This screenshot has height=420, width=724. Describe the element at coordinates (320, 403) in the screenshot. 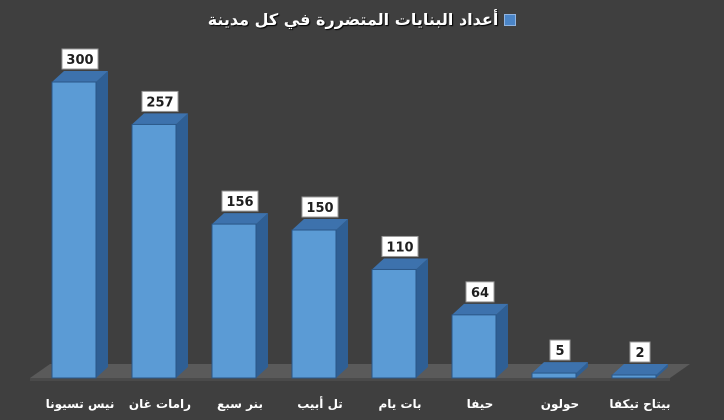

I see `category-label-3: تل أبيب` at that location.